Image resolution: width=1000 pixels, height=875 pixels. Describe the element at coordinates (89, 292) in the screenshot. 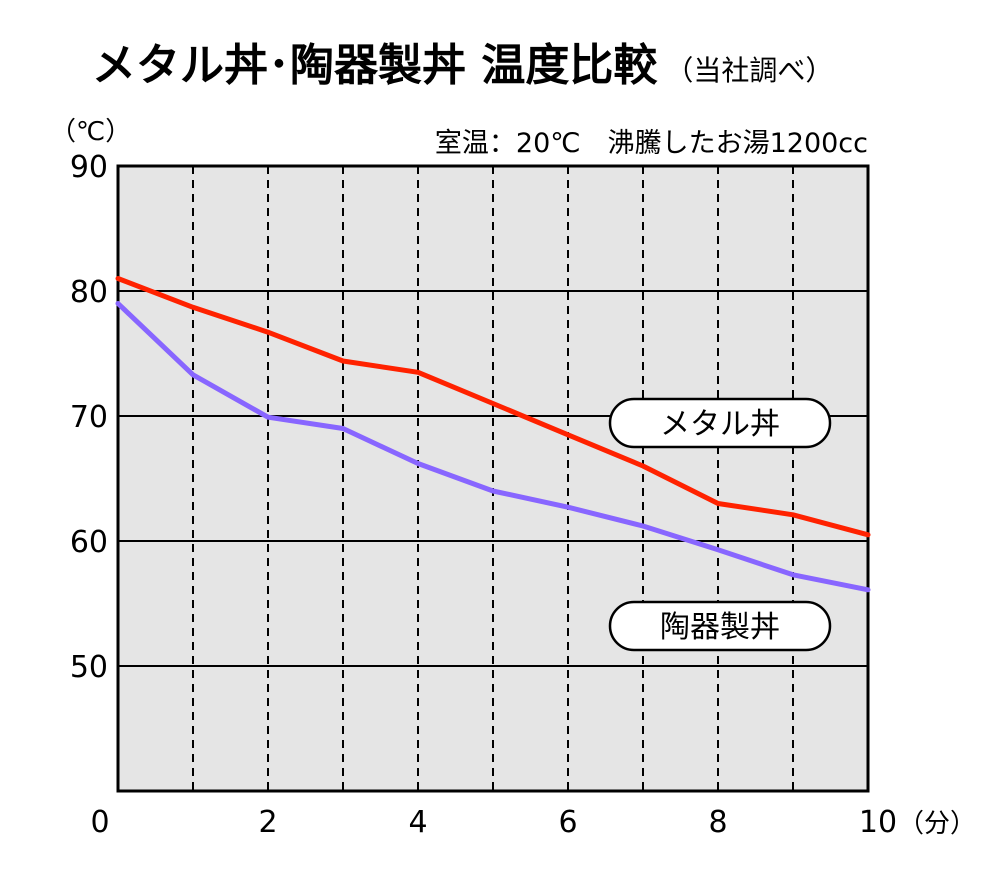

I see `y-tick-80: 80` at that location.